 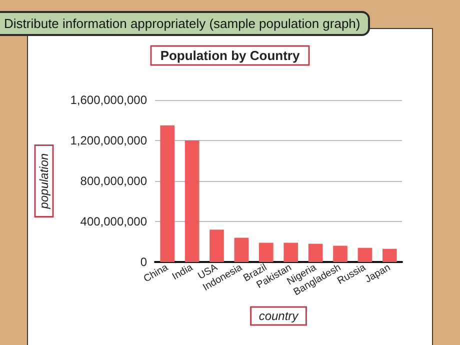 I want to click on y-tick-label: 400,000,000, so click(x=114, y=221).